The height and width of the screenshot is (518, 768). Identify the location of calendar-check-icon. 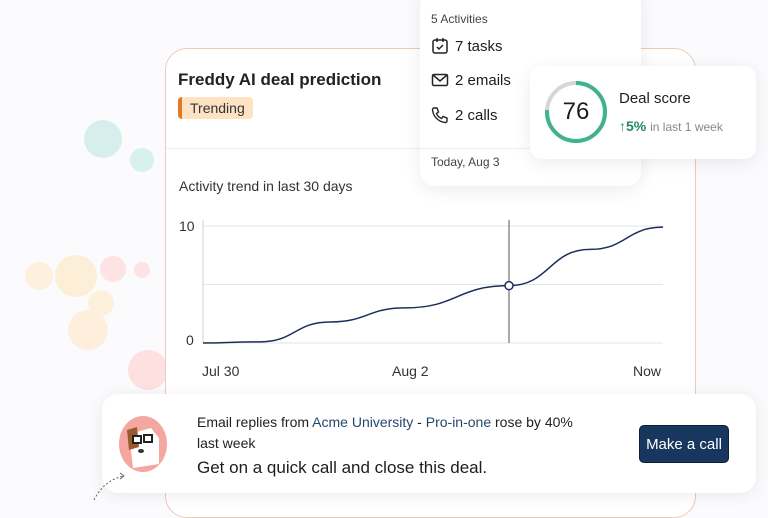
(440, 46).